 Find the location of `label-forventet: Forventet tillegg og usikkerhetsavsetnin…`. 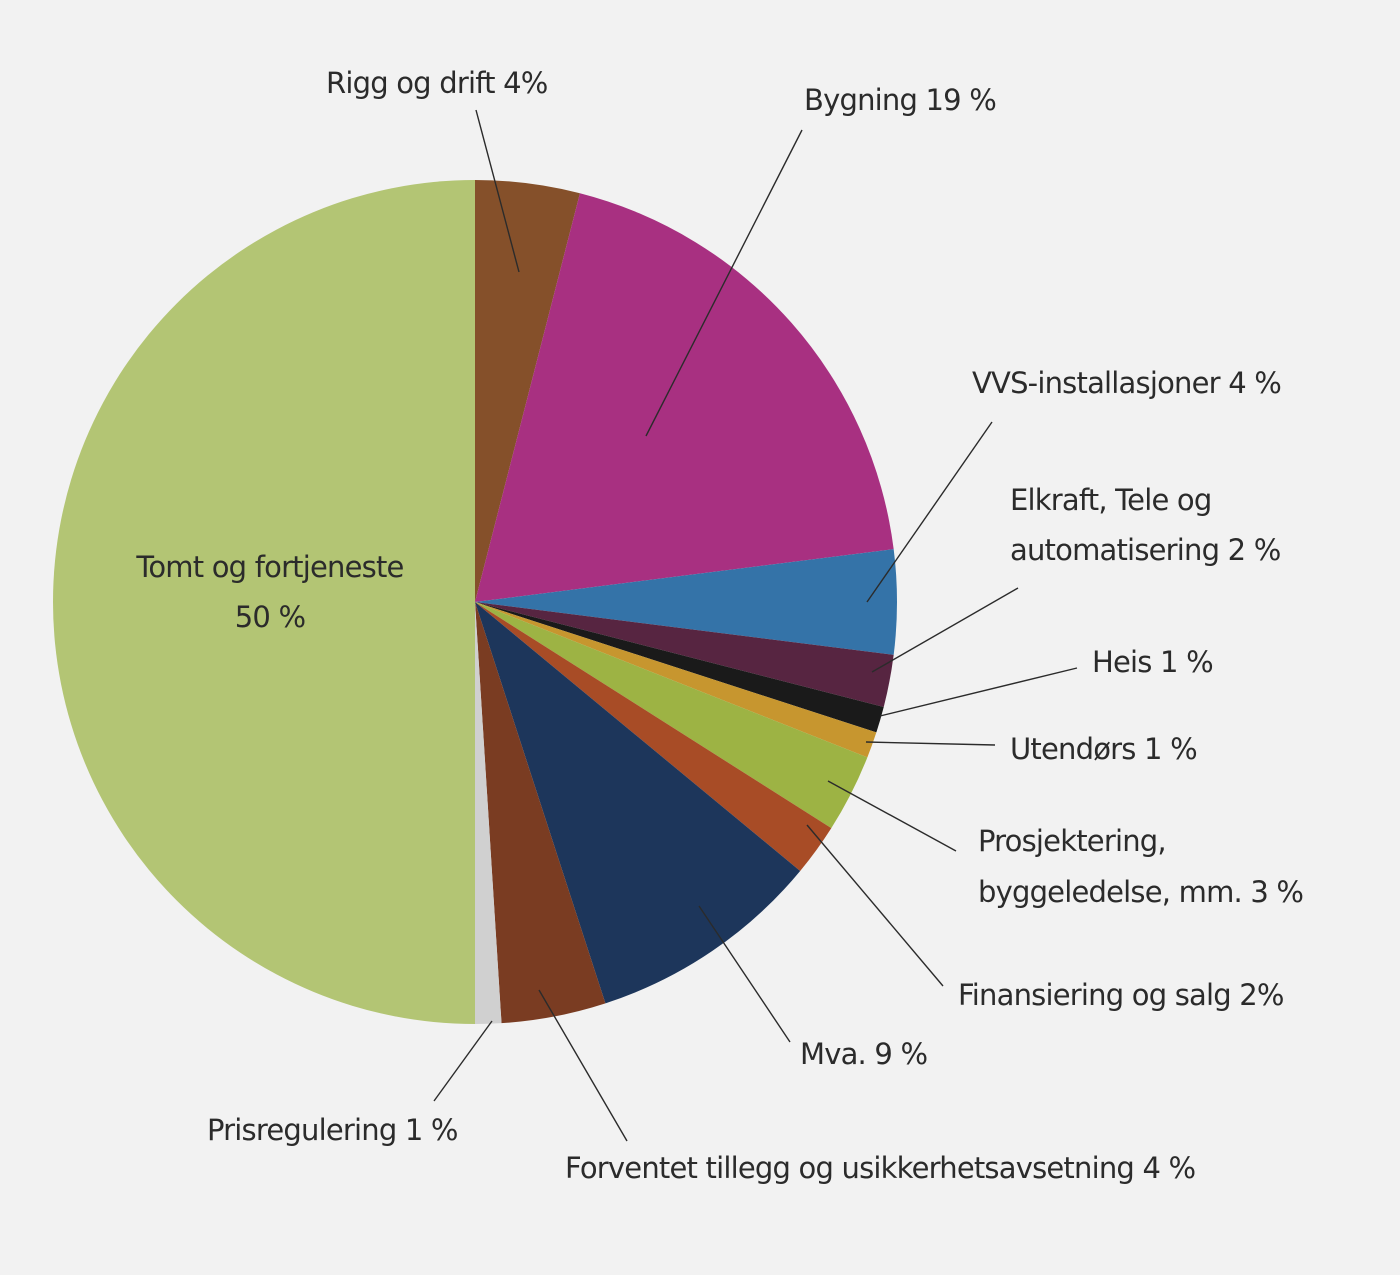

label-forventet: Forventet tillegg og usikkerhetsavsetnin… is located at coordinates (880, 1168).